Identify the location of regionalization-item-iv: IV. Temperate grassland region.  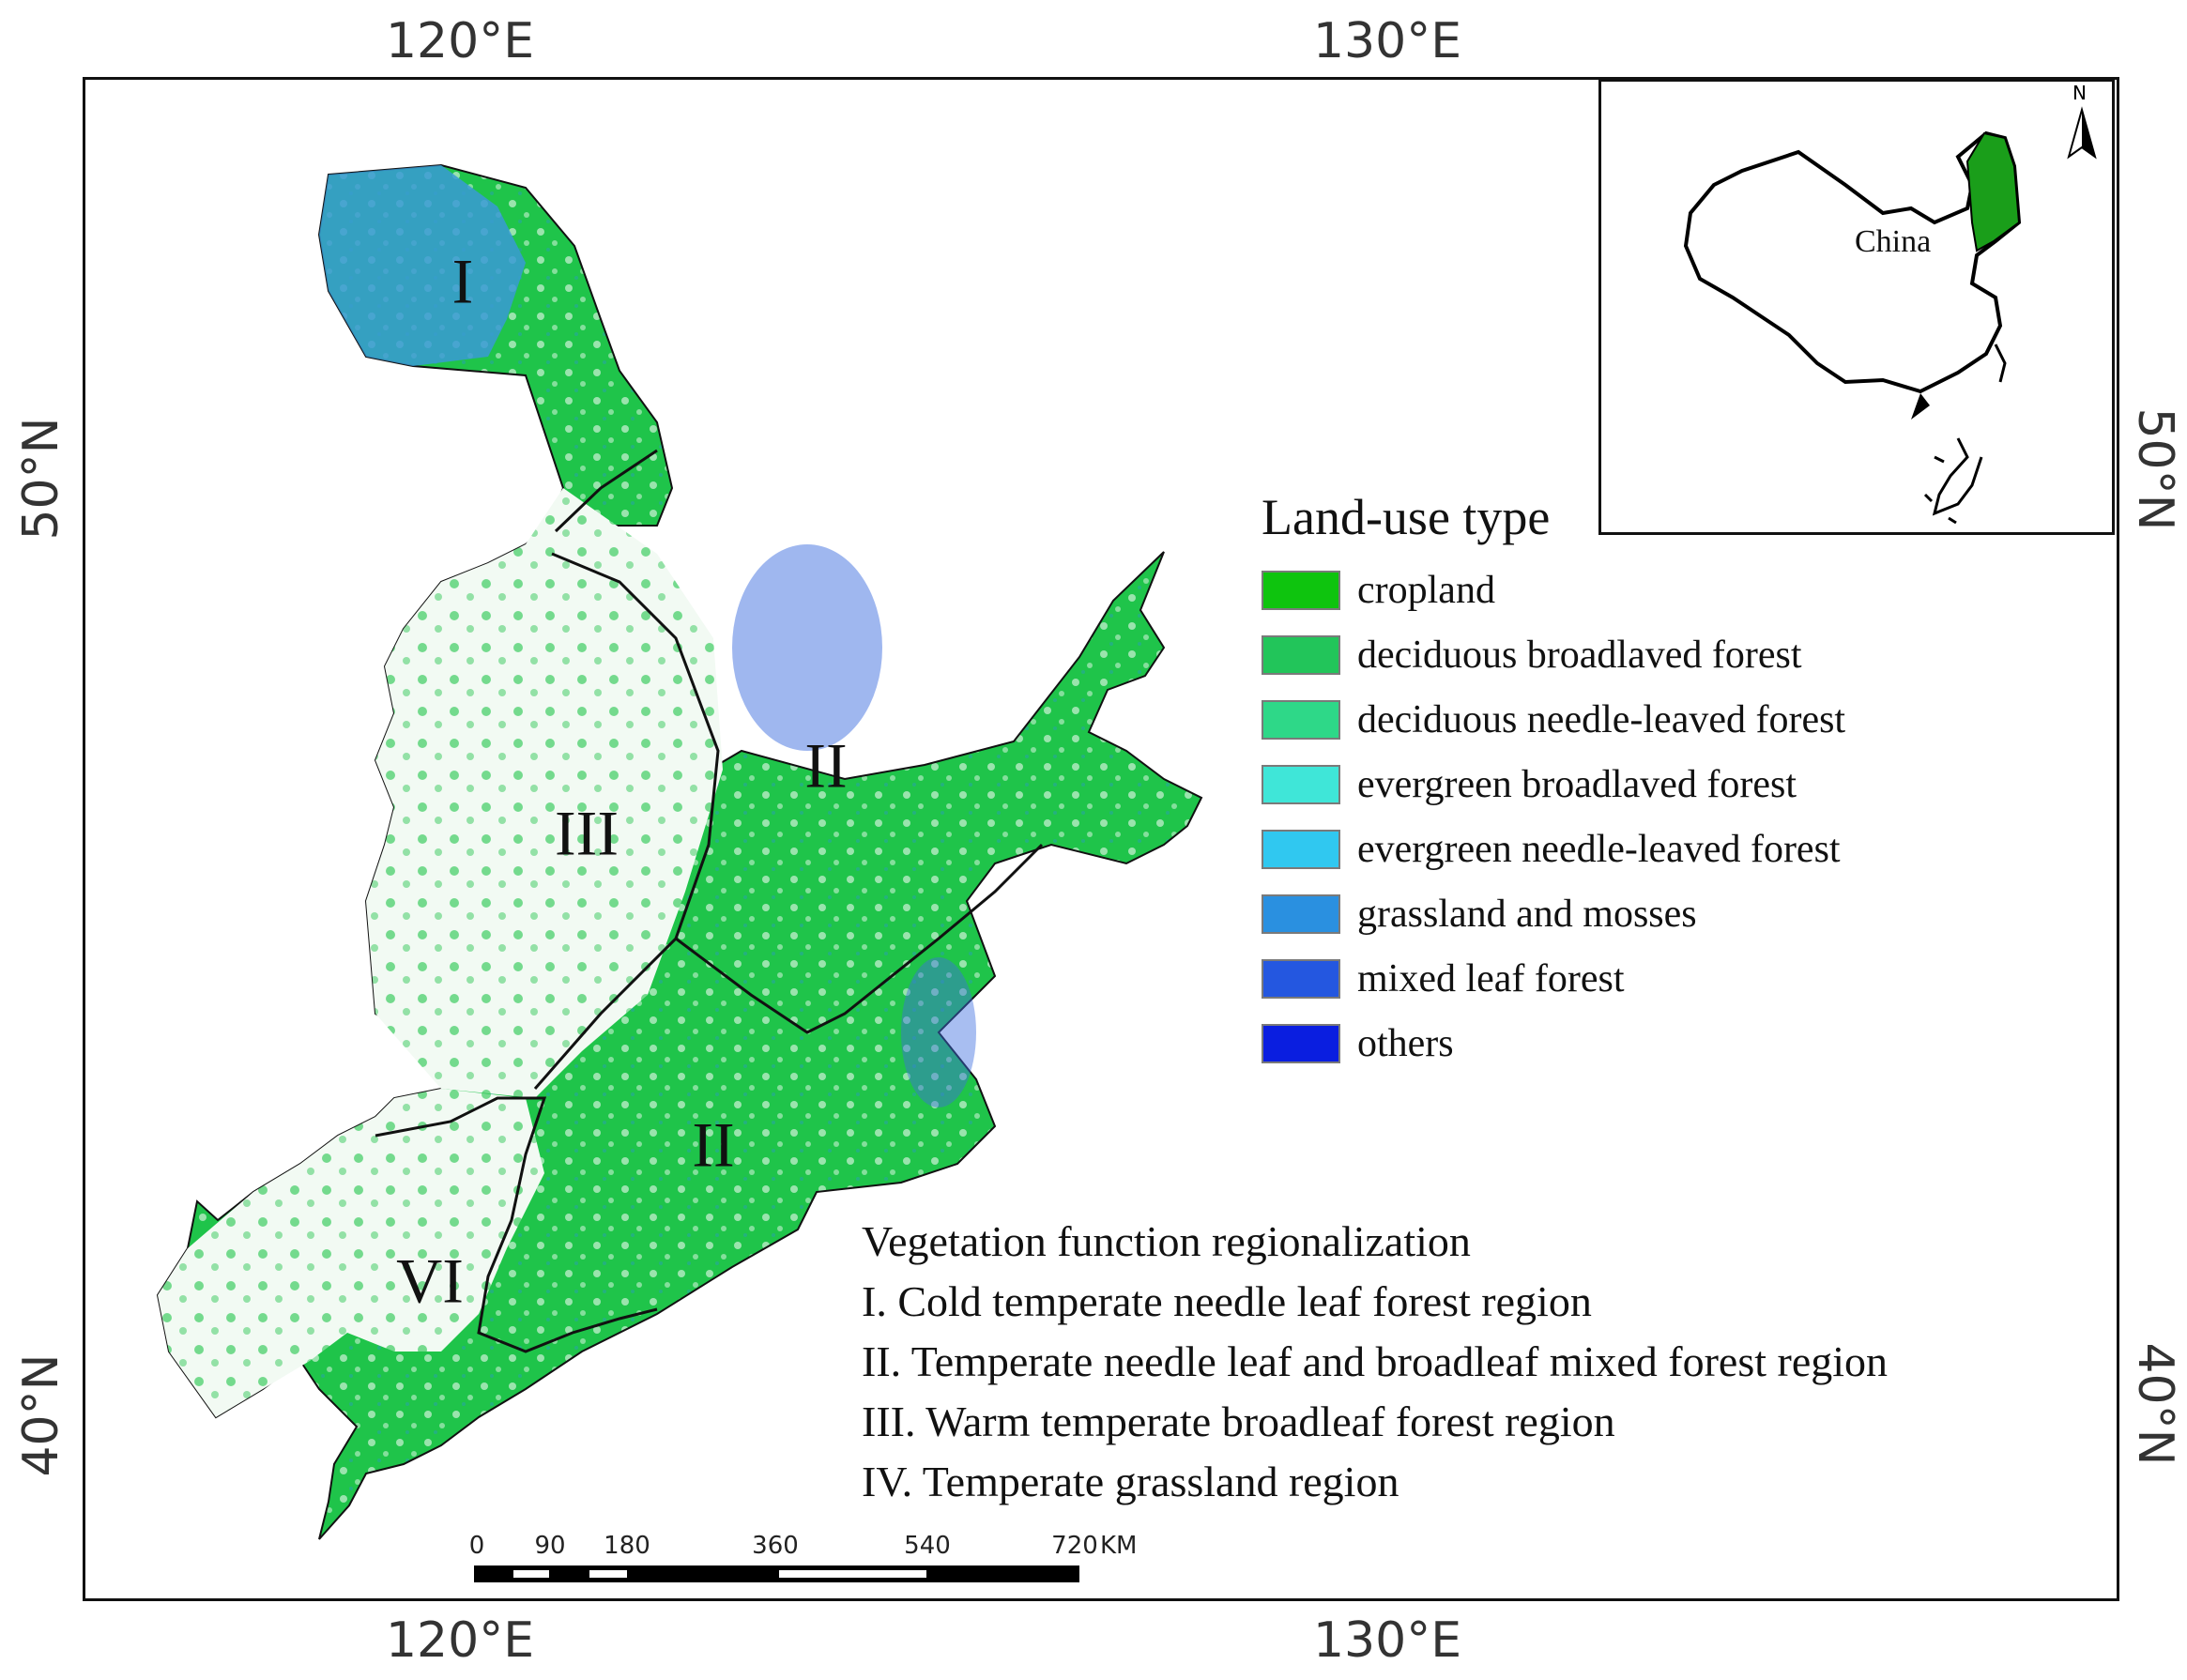
(1131, 1481).